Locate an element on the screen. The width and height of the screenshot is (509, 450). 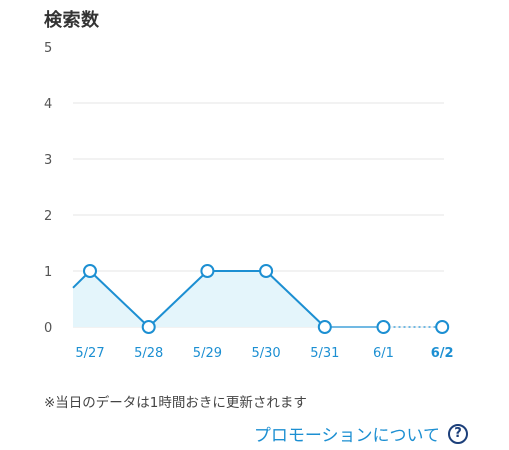
y-tick-label: 2 is located at coordinates (48, 216).